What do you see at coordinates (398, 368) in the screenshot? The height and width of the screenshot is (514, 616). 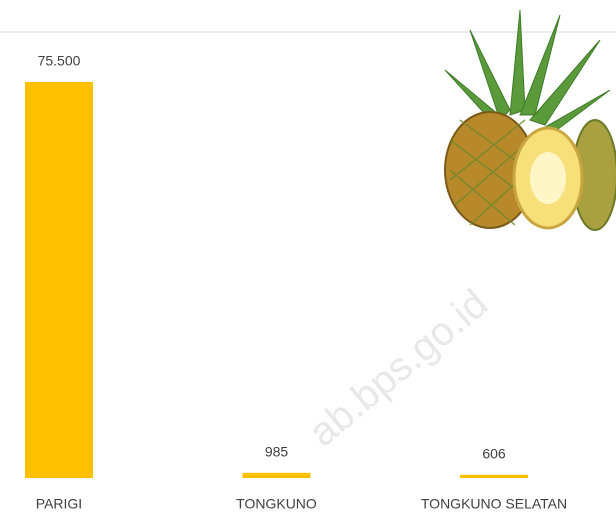 I see `watermark: ab.bps.go.id` at bounding box center [398, 368].